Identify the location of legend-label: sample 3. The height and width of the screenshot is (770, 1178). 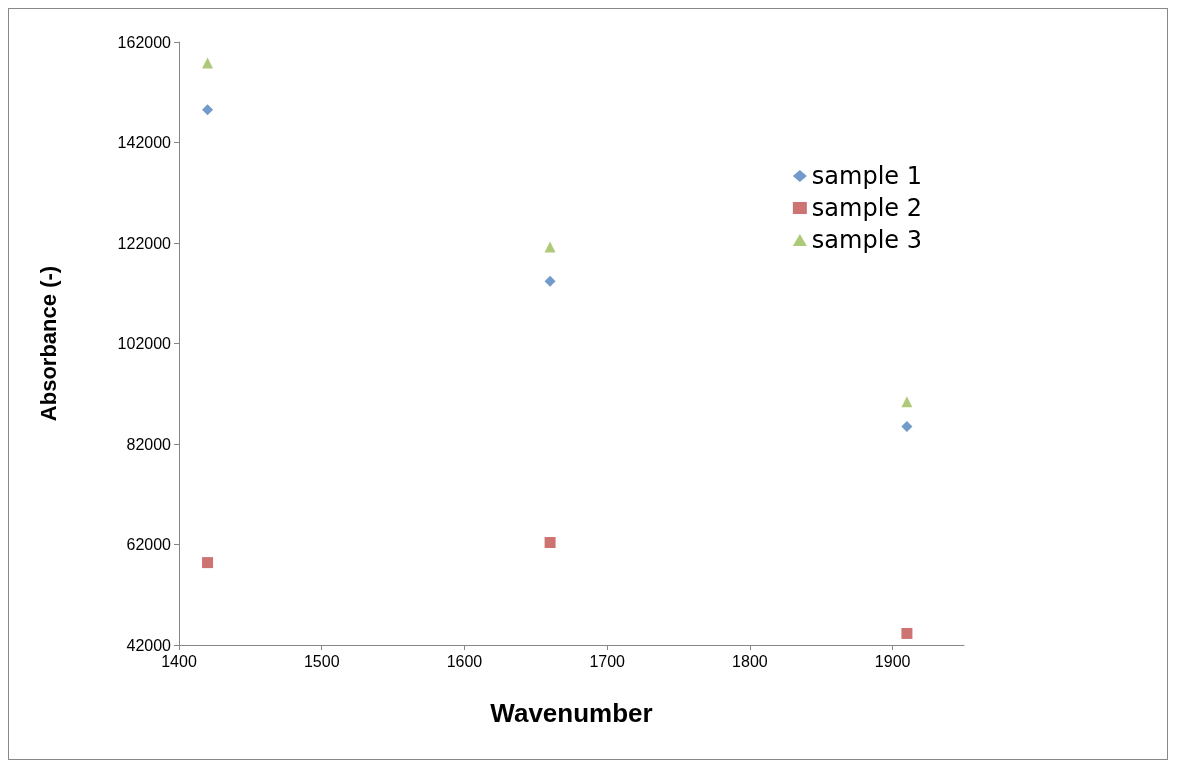
(866, 240).